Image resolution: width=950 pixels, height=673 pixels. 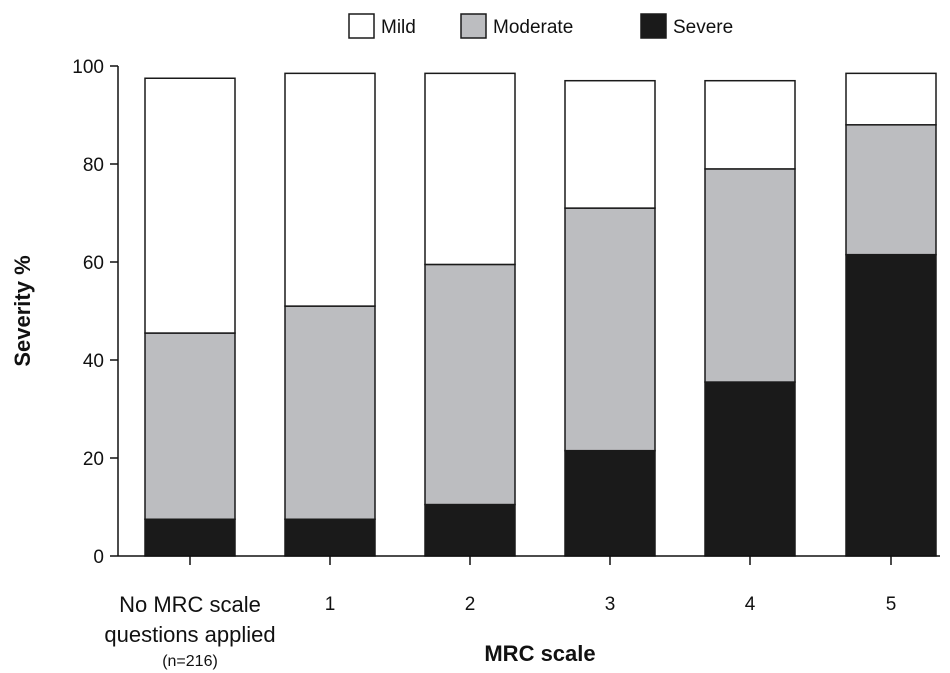 I want to click on legend-swatch-severe, so click(x=653, y=26).